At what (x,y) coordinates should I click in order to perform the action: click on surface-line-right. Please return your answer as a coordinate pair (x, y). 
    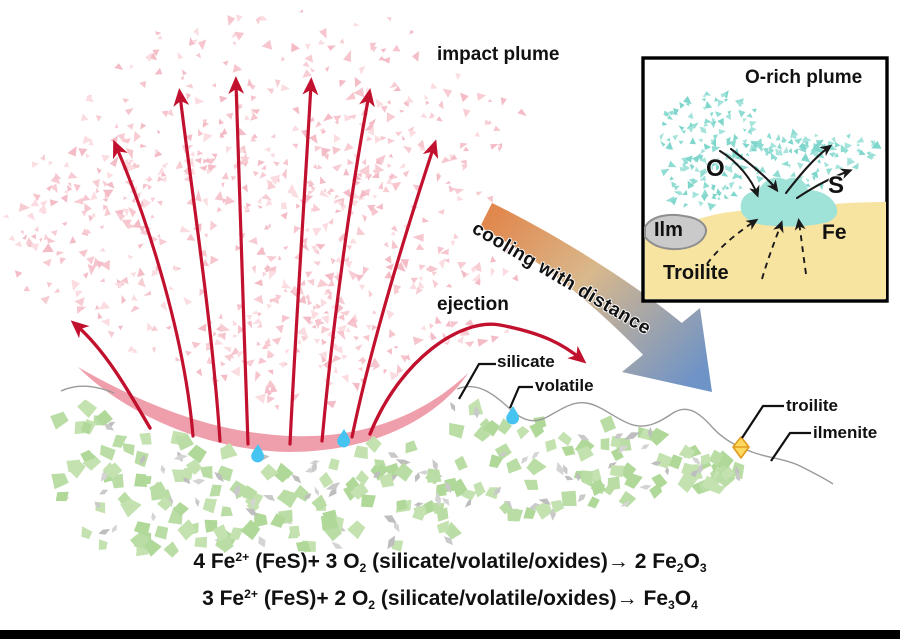
    Looking at the image, I should click on (645, 435).